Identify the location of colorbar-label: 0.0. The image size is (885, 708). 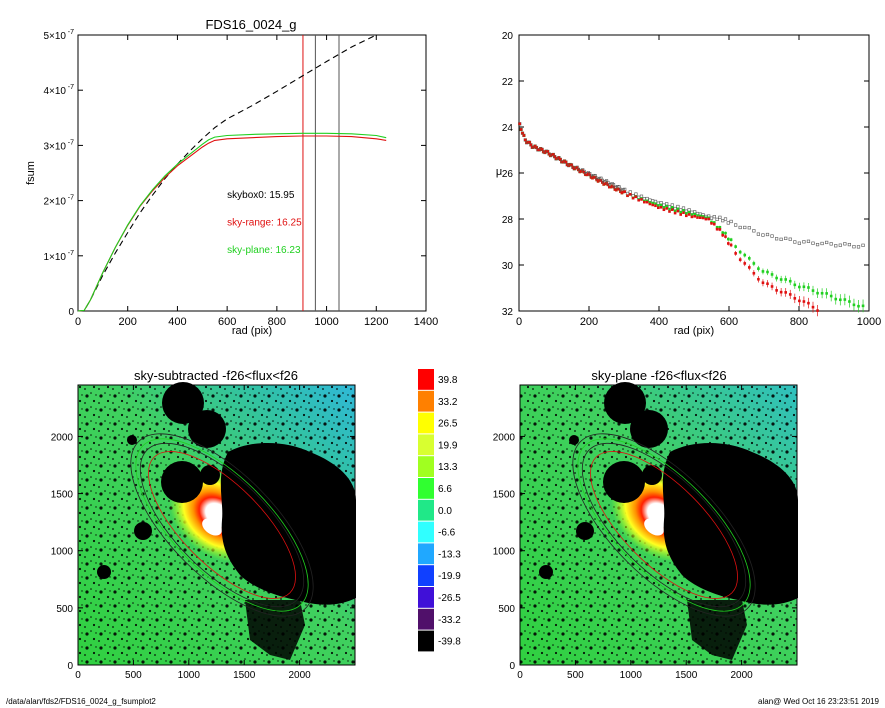
(445, 511).